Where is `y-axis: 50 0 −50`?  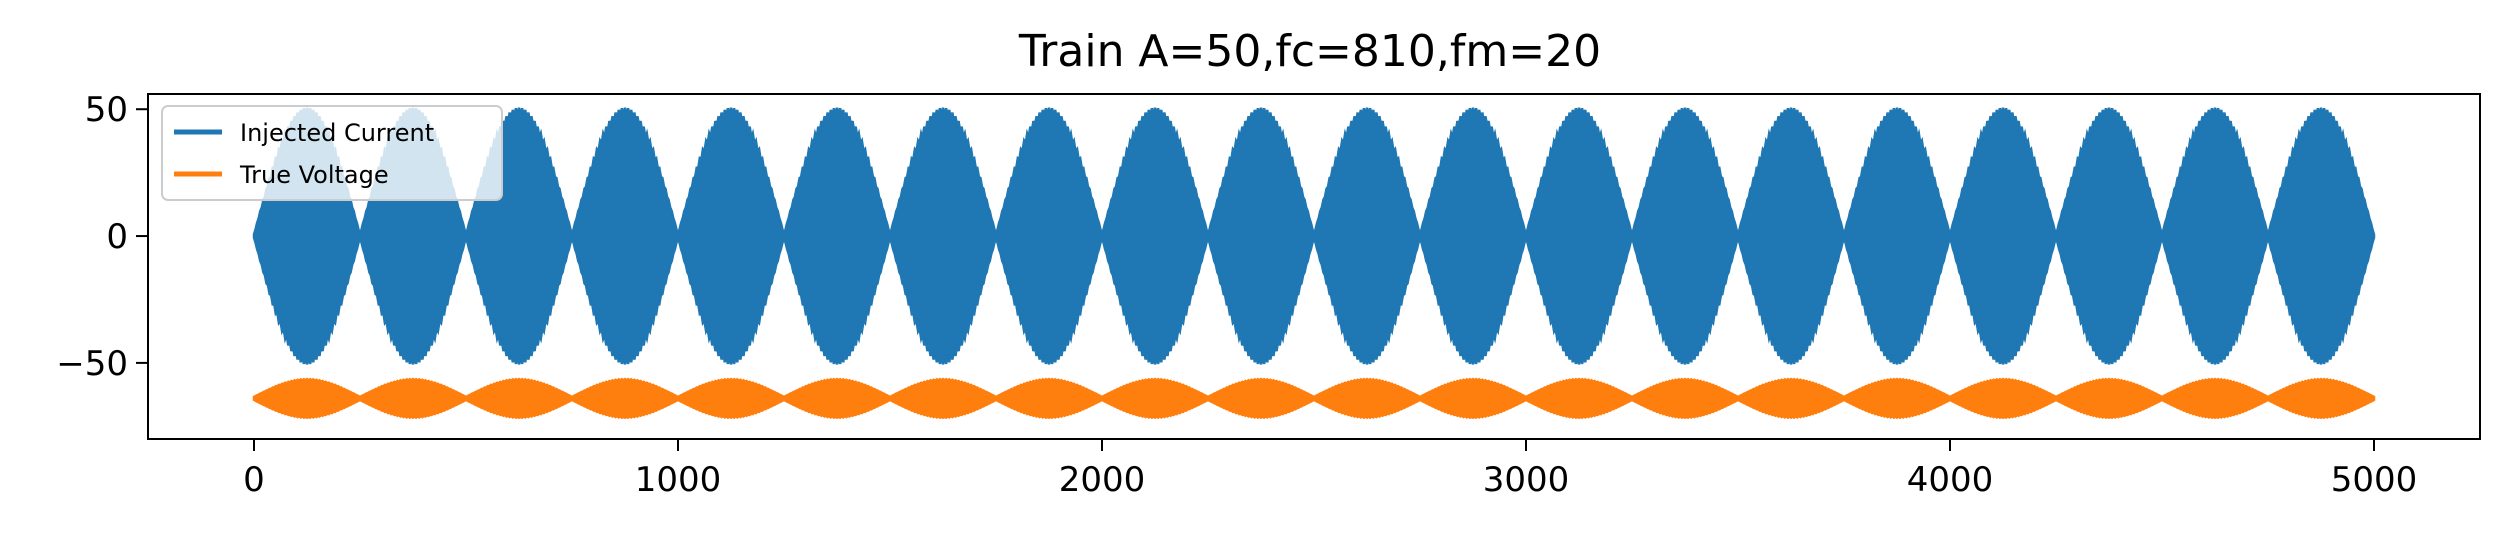 y-axis: 50 0 −50 is located at coordinates (102, 237).